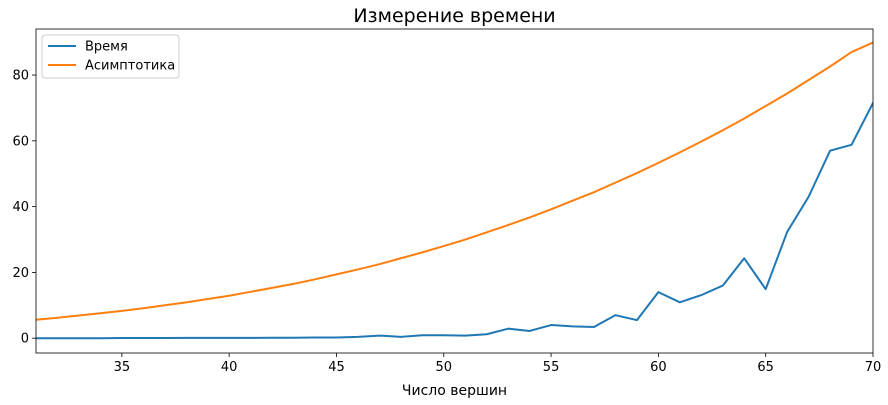 The height and width of the screenshot is (405, 888). Describe the element at coordinates (20, 76) in the screenshot. I see `y-tick-label: 80` at that location.